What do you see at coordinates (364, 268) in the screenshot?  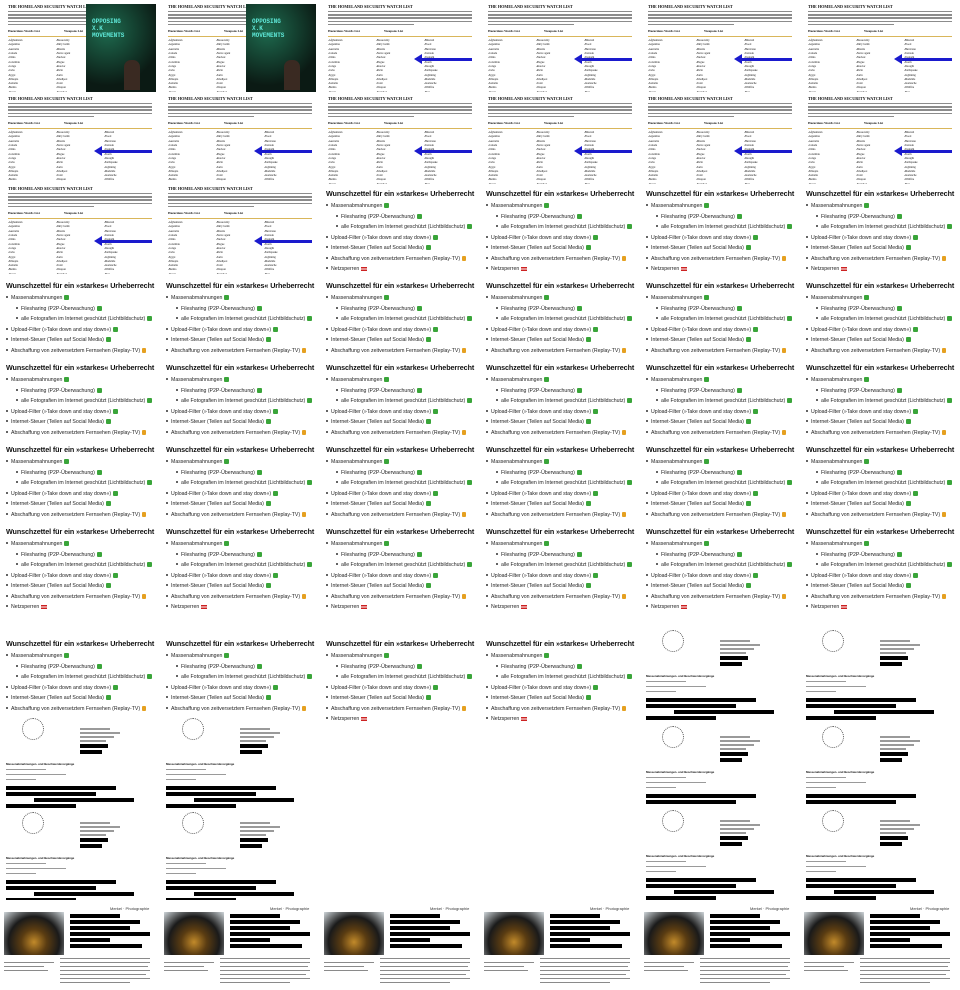 I see `flag-icon` at bounding box center [364, 268].